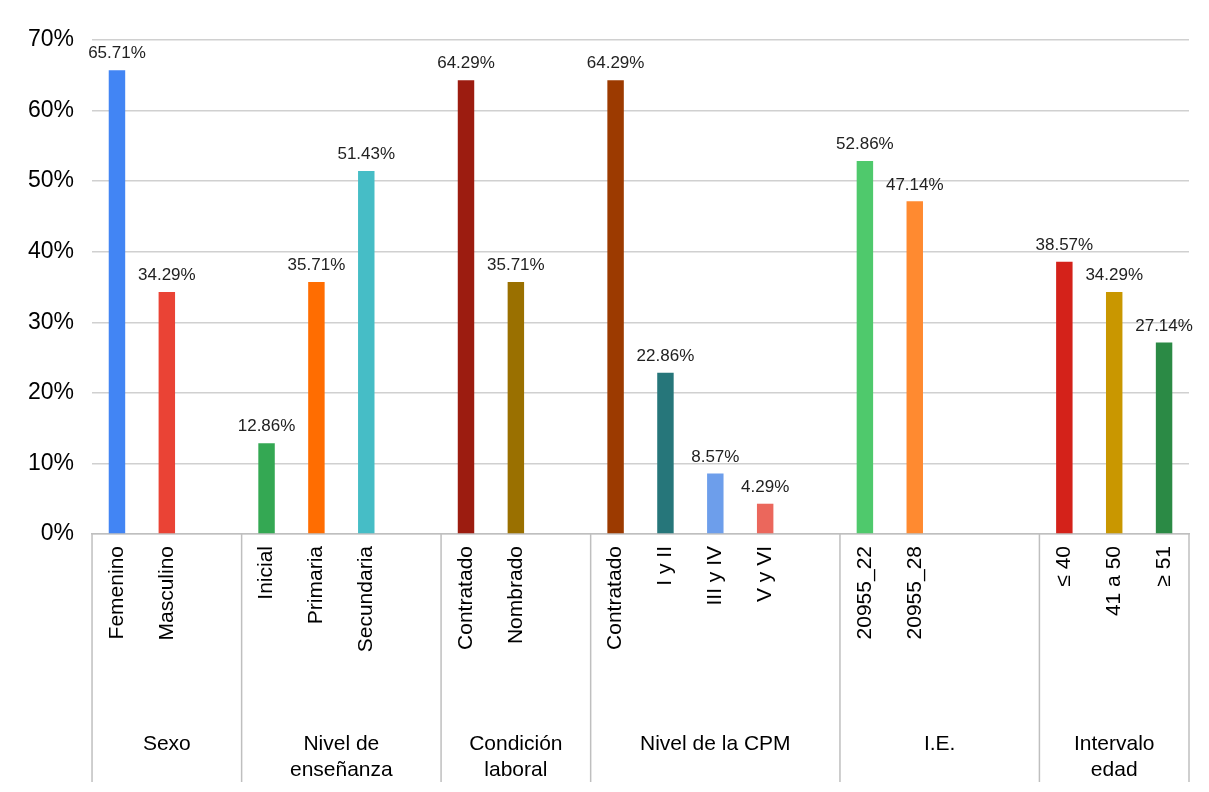 Image resolution: width=1209 pixels, height=792 pixels. What do you see at coordinates (914, 184) in the screenshot?
I see `data-label: 47.14%` at bounding box center [914, 184].